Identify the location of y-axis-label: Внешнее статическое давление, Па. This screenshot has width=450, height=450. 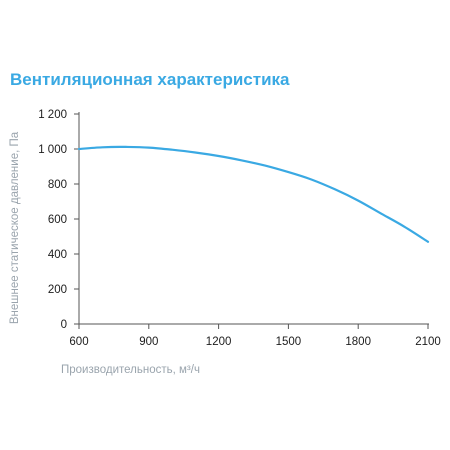
(15, 227).